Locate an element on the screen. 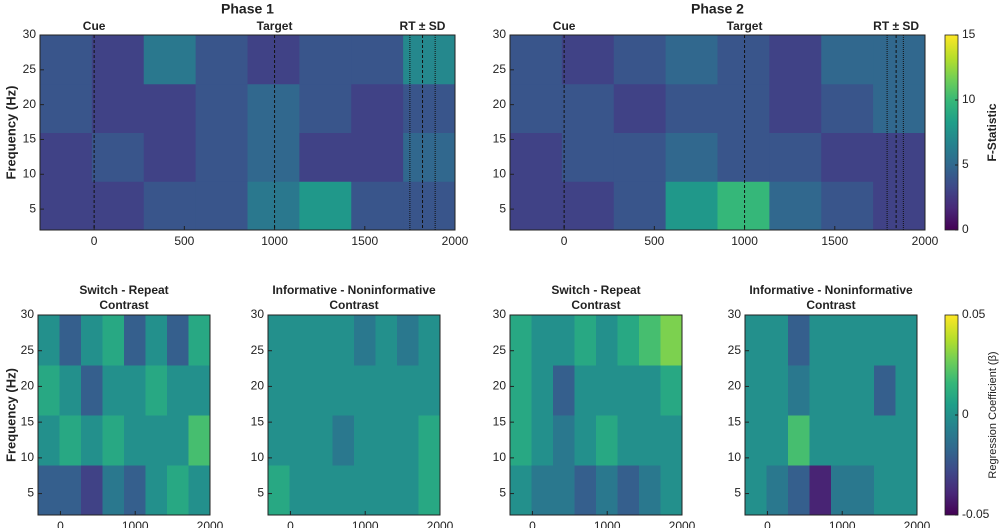  colorbar-tick-label: 0.05 is located at coordinates (974, 314).